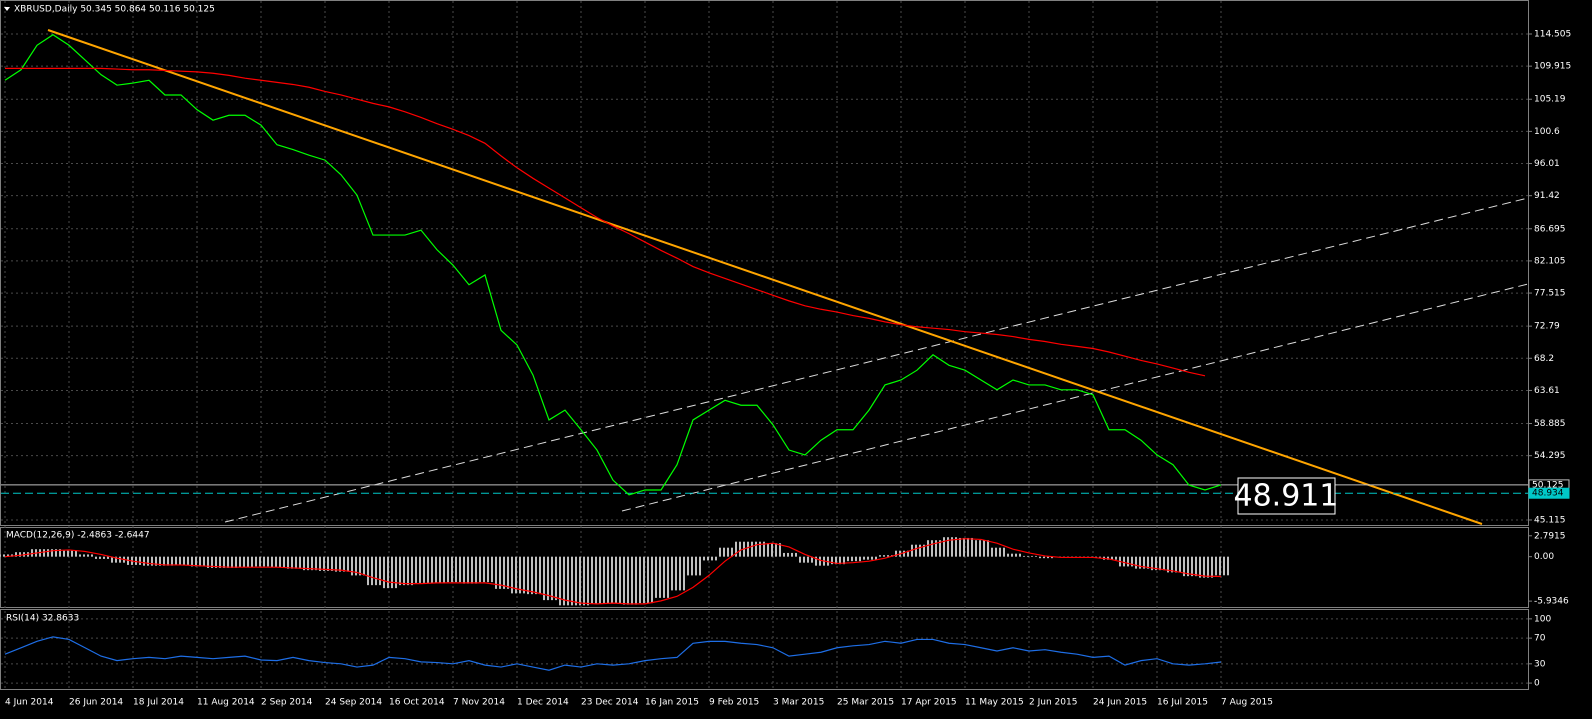  I want to click on x-tick-label: 11 Aug 2014, so click(226, 703).